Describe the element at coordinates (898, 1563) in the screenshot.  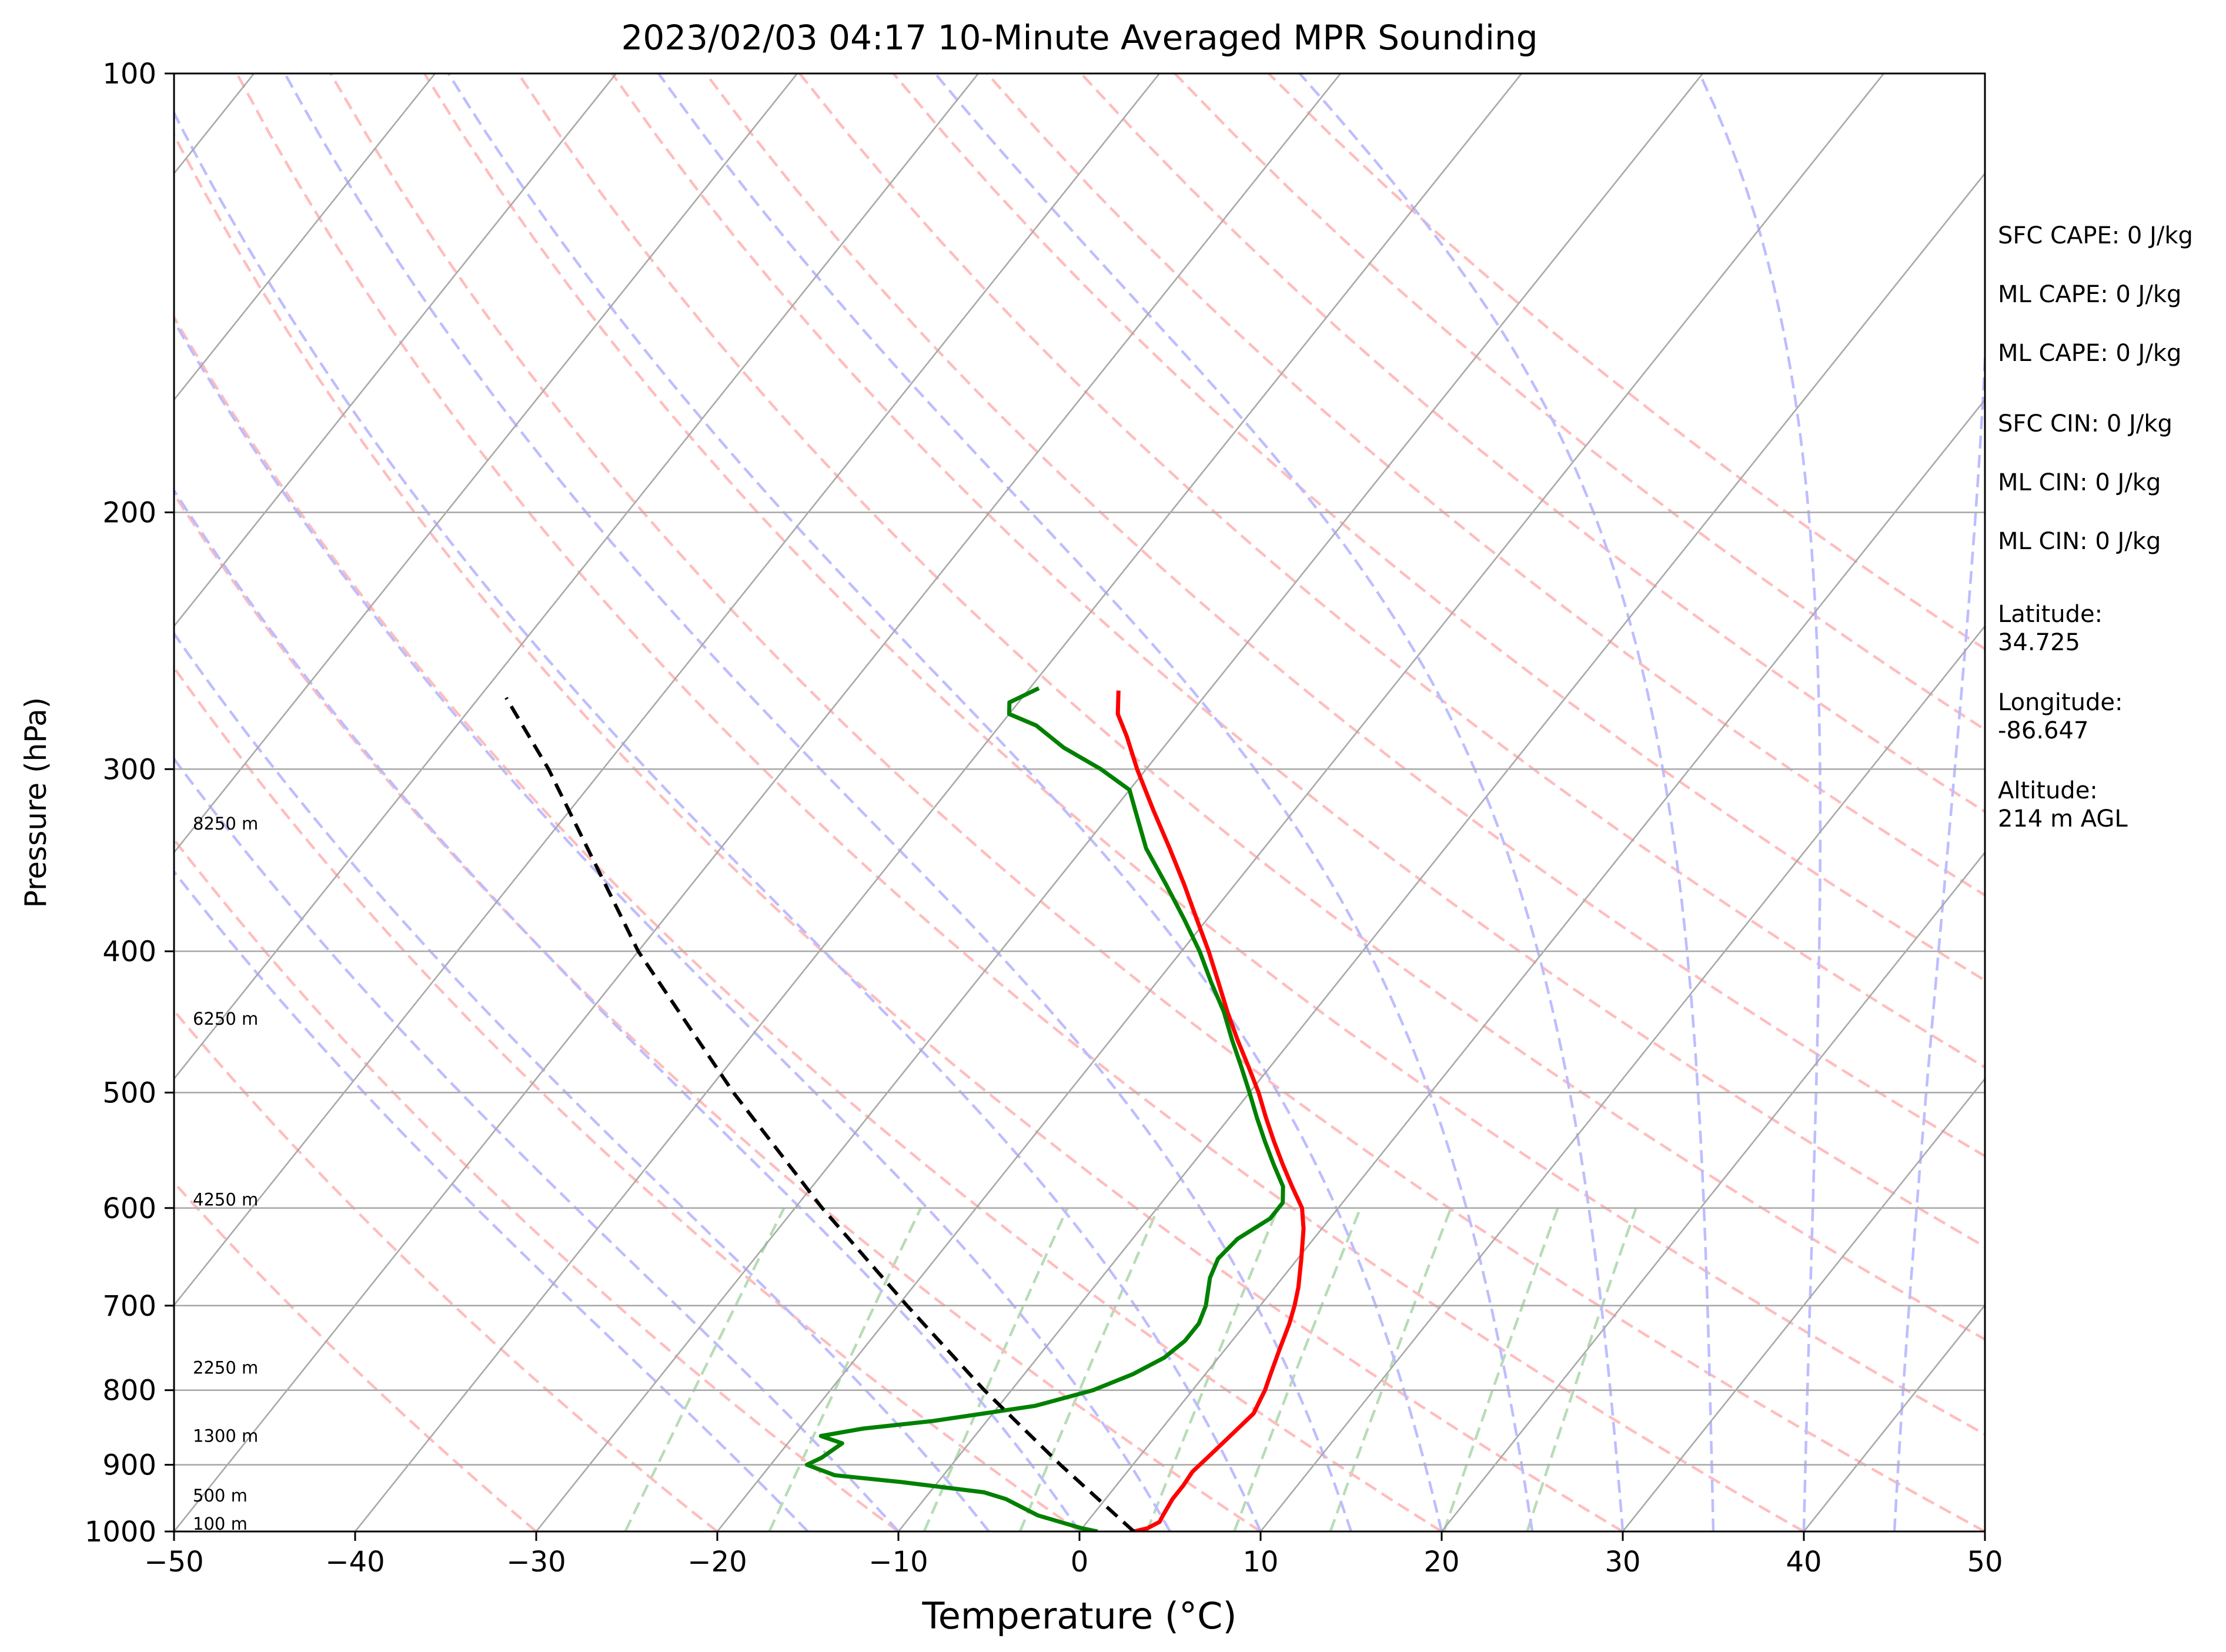
I see `x-tick-label: −10` at that location.